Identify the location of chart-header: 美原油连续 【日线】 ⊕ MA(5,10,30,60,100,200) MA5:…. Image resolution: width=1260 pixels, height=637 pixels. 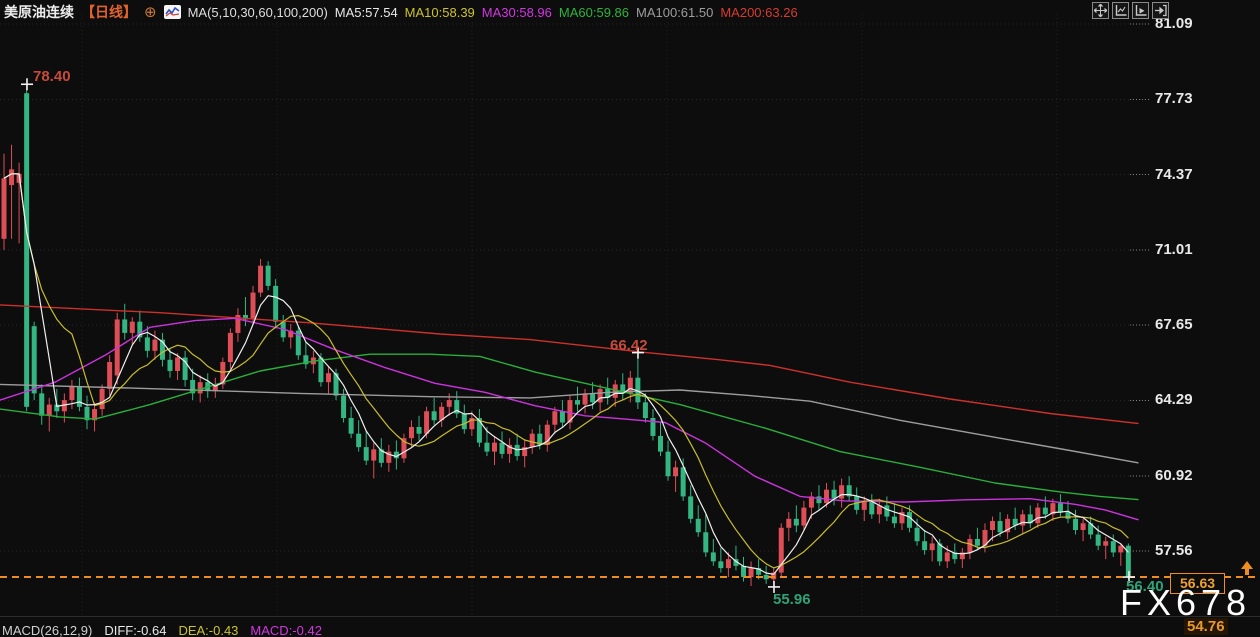
(401, 12).